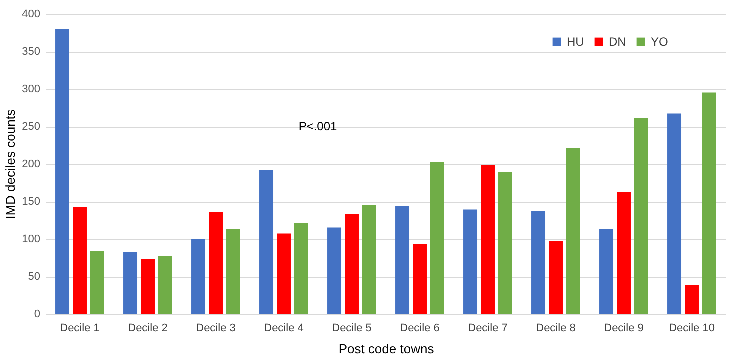 This screenshot has width=735, height=358. I want to click on x-tick-label: Decile 2, so click(148, 328).